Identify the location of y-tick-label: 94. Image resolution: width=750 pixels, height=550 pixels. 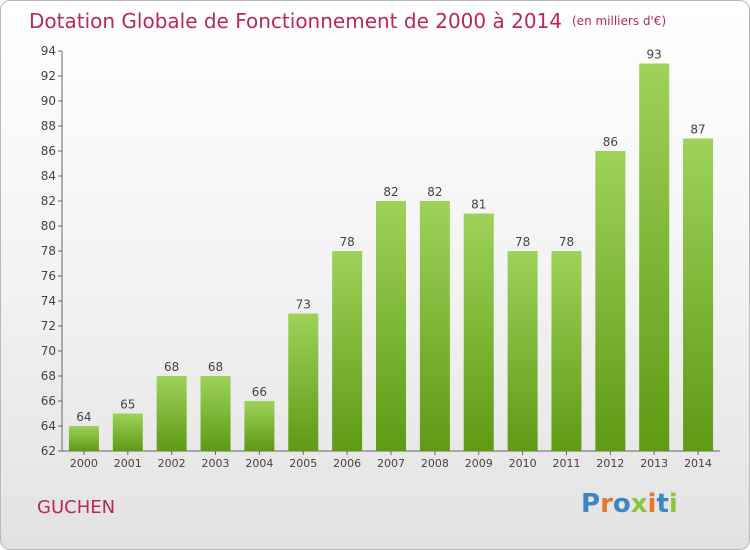
(48, 51).